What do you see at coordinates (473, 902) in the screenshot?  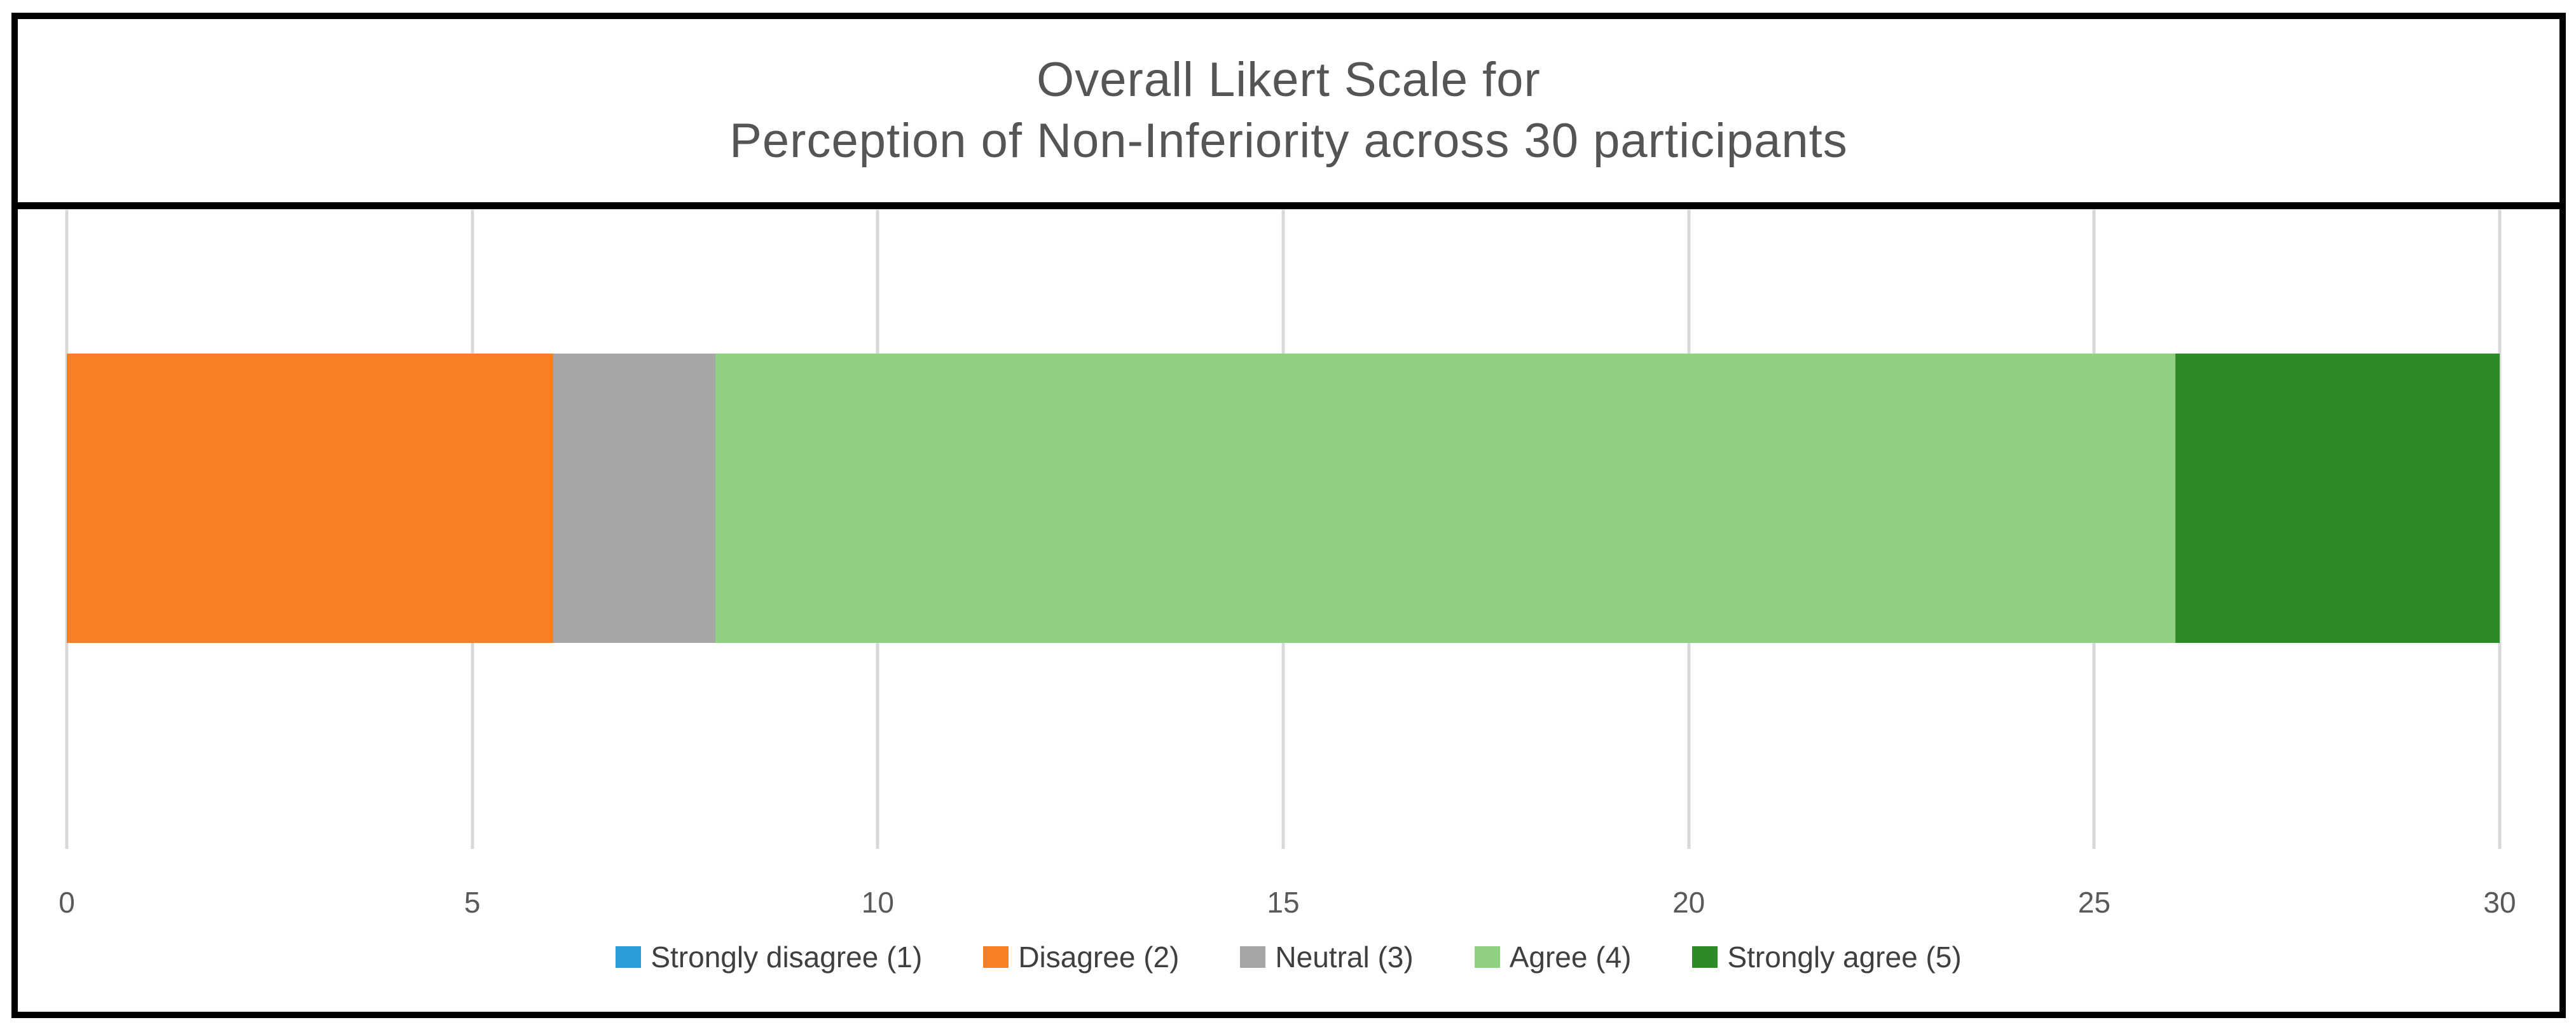 I see `x-tick-label-5: 5` at bounding box center [473, 902].